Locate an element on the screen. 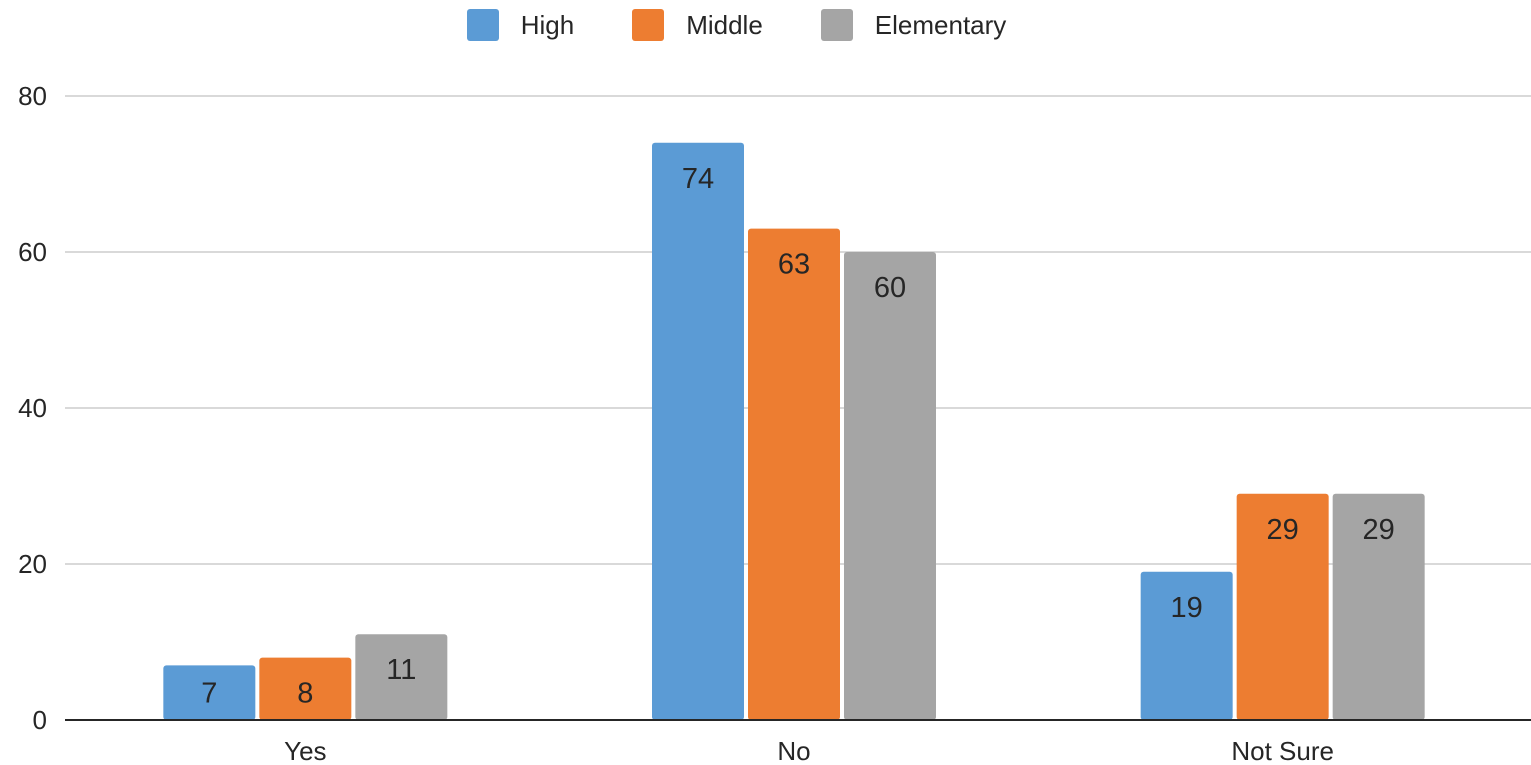 This screenshot has height=765, width=1531. bar-elementary-no is located at coordinates (890, 486).